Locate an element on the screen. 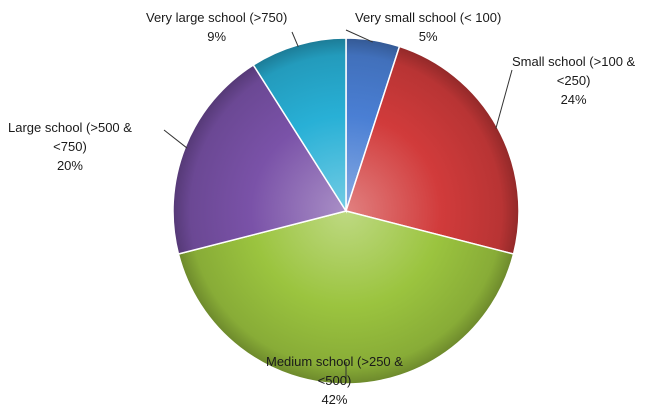 The height and width of the screenshot is (412, 666). slice-label-line: <500) is located at coordinates (334, 380).